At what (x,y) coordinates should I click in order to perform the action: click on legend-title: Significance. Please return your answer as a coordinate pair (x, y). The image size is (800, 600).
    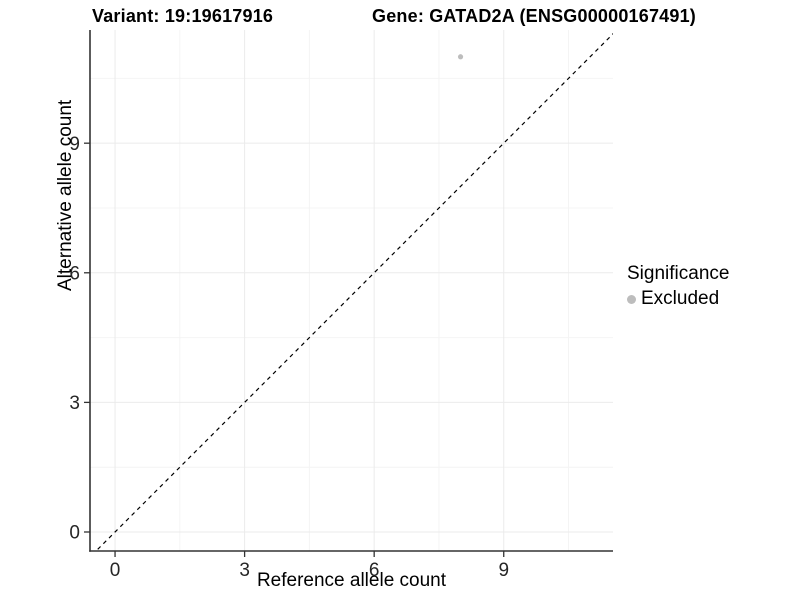
    Looking at the image, I should click on (678, 273).